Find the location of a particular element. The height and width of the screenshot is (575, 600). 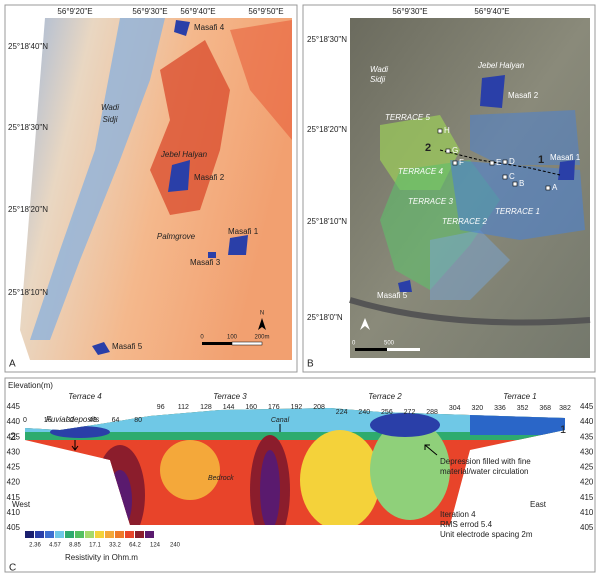

profile-points: H GF E DCB A is located at coordinates (497, 159).